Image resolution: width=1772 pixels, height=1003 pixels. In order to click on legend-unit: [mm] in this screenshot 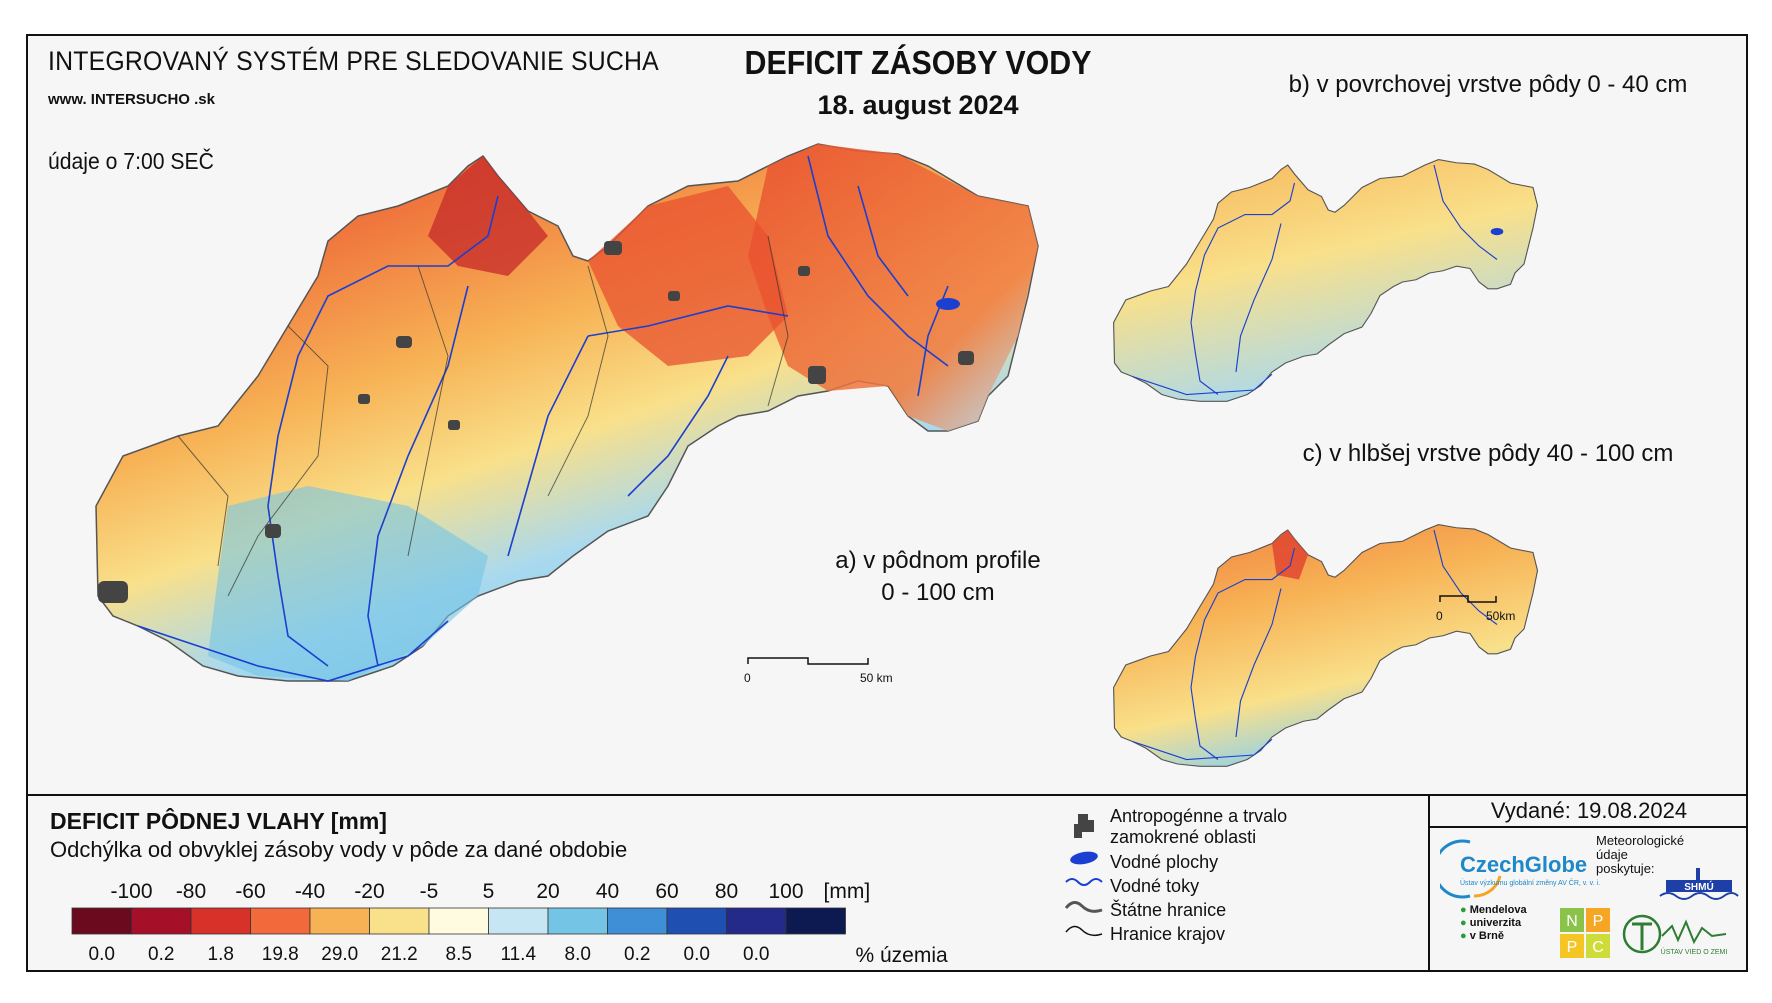, I will do `click(847, 891)`.